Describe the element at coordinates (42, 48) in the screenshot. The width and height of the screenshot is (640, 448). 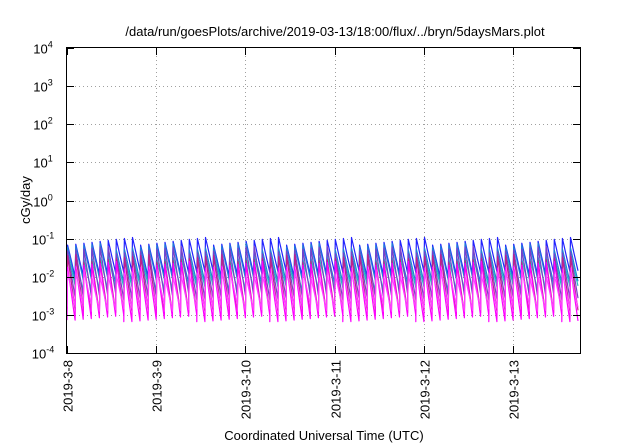
I see `y-tick-label: 10⁴` at that location.